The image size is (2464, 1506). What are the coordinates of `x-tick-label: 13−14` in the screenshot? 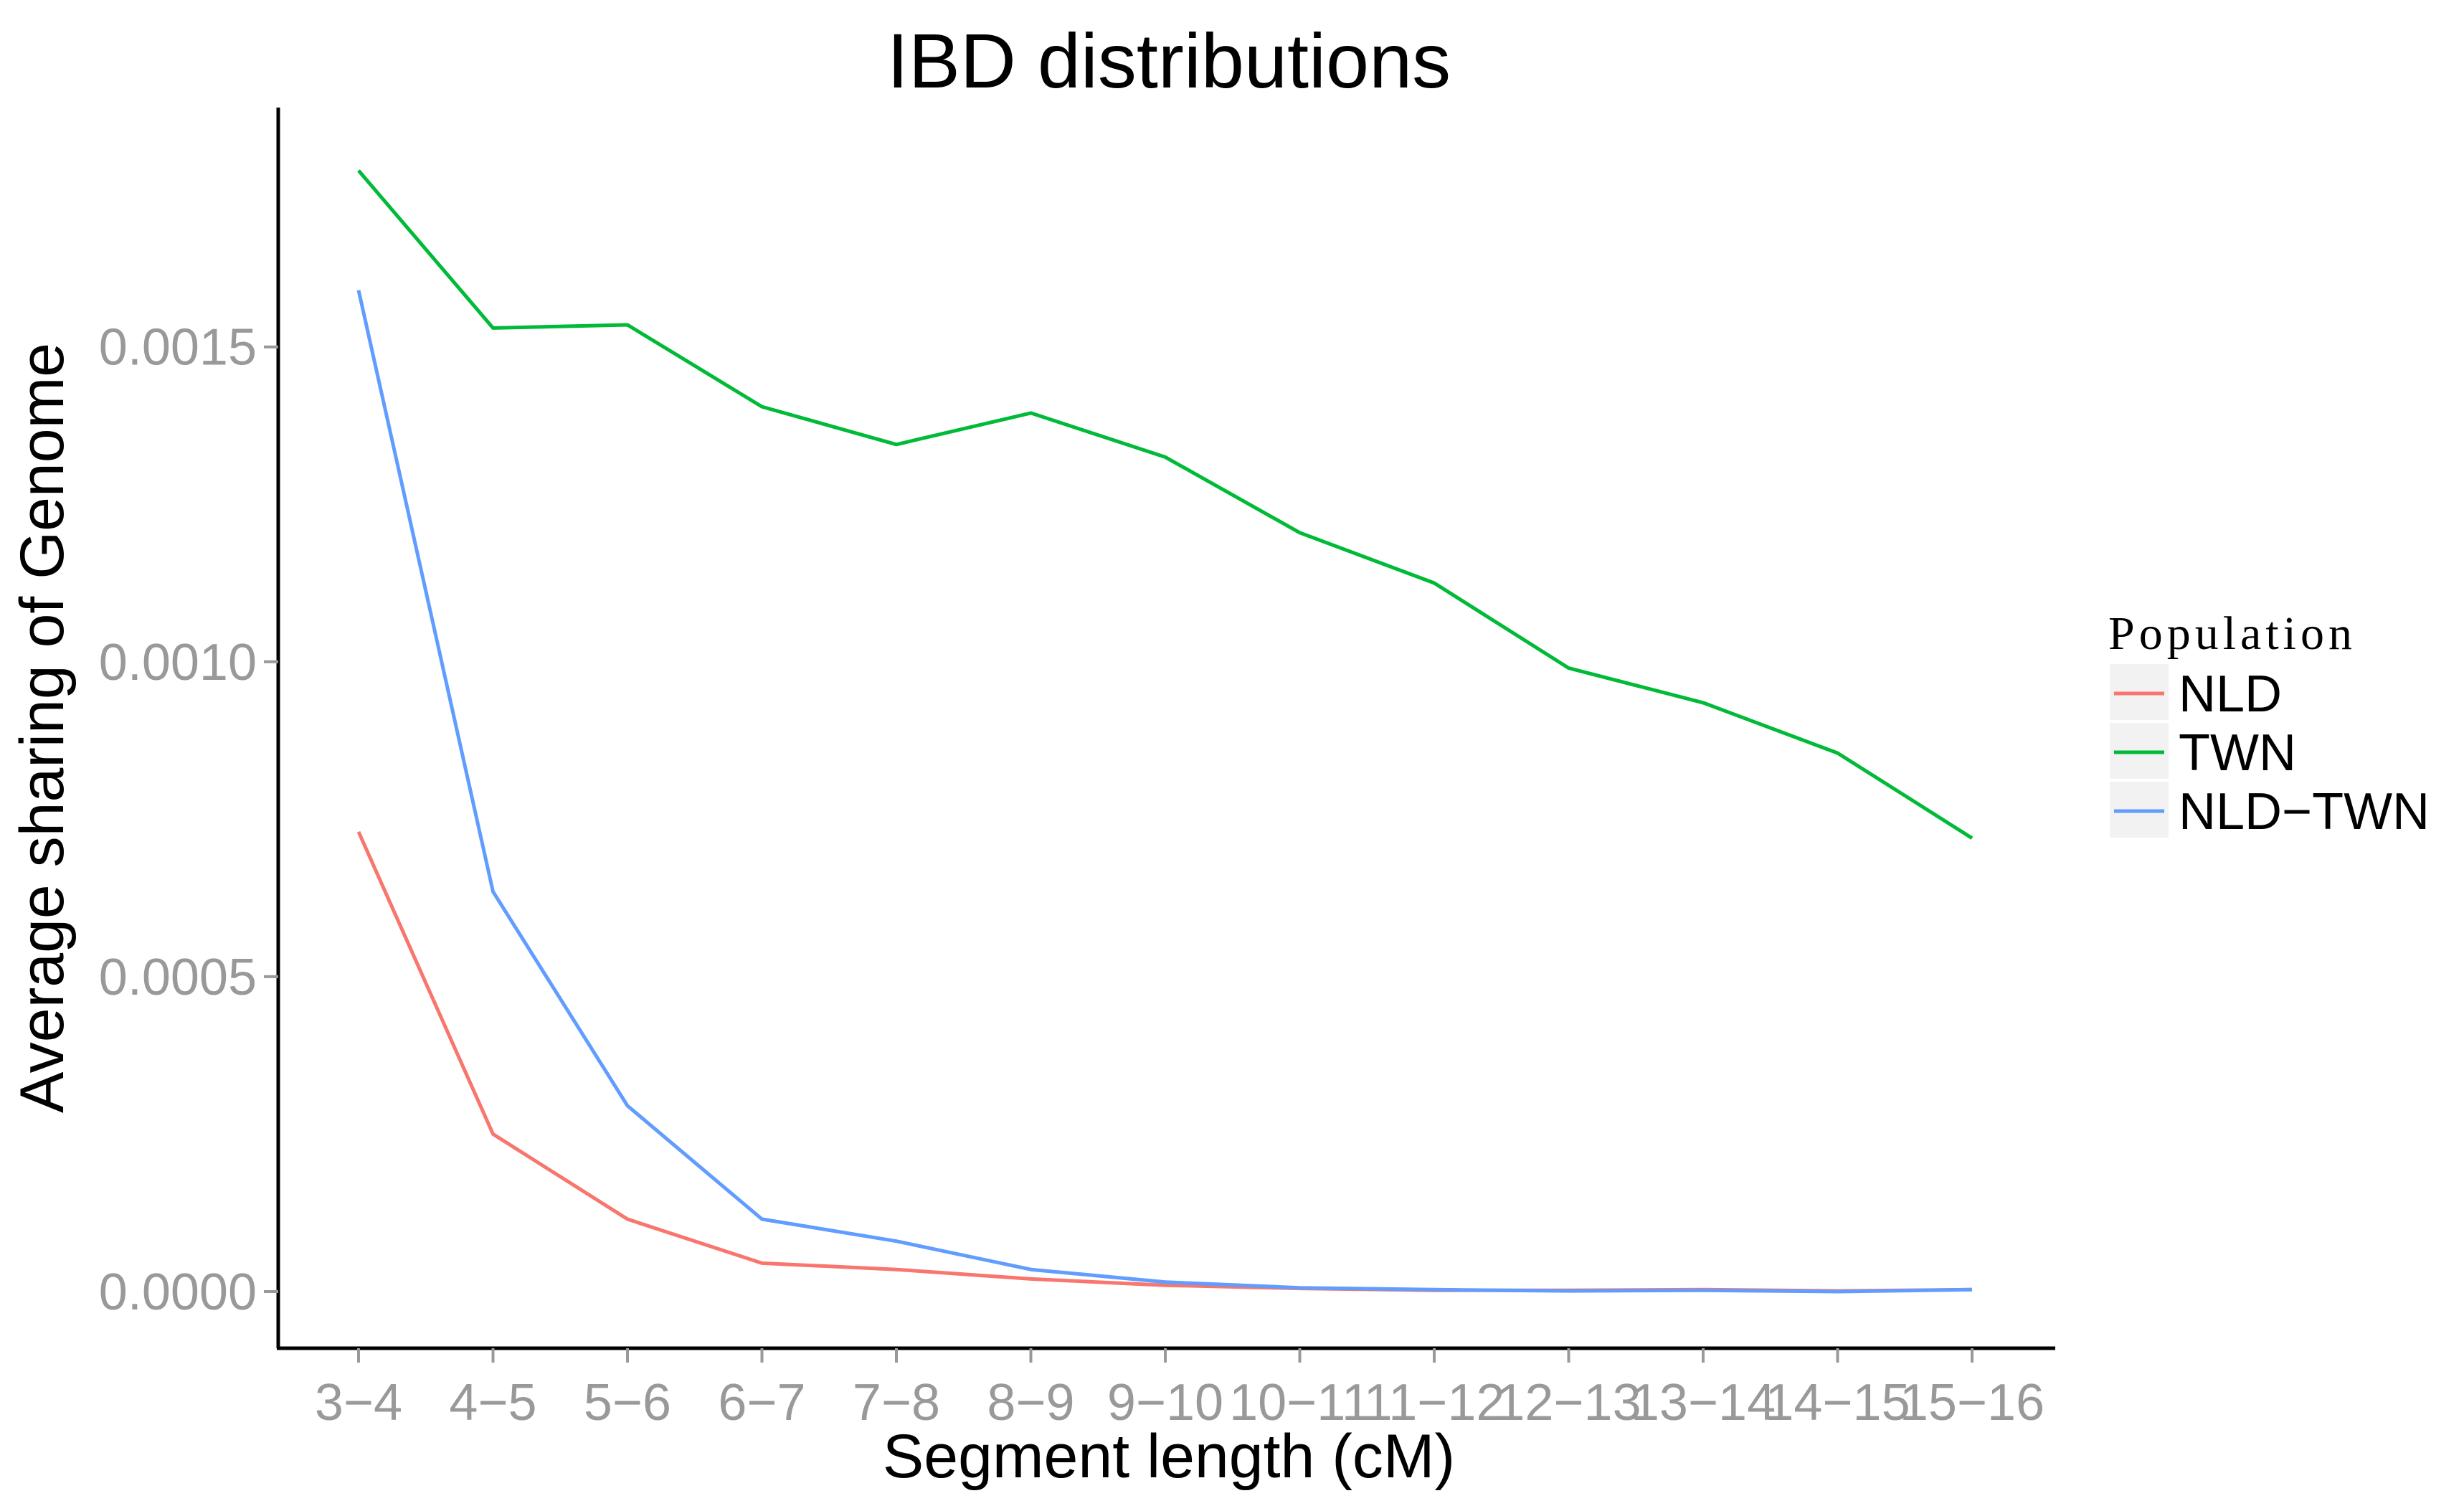 It's located at (1703, 1403).